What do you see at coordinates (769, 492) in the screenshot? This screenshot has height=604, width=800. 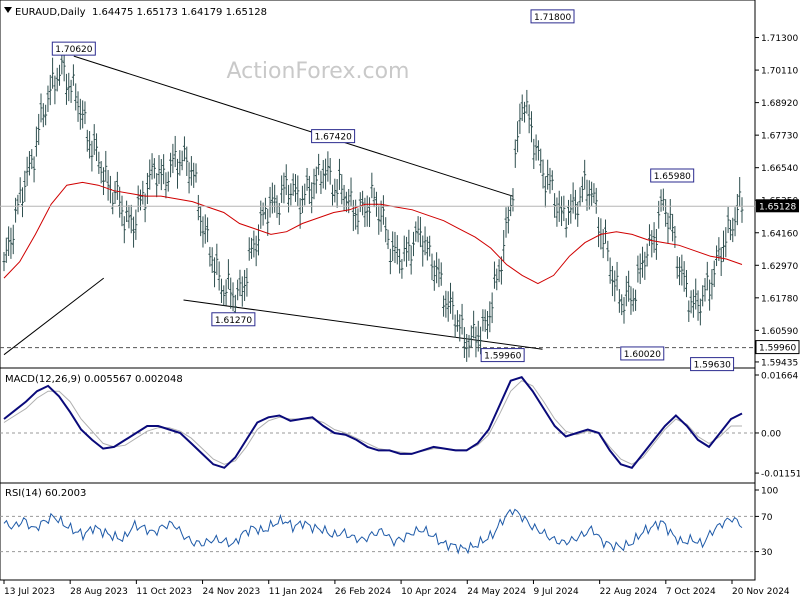 I see `rsi-tick-label: 100` at bounding box center [769, 492].